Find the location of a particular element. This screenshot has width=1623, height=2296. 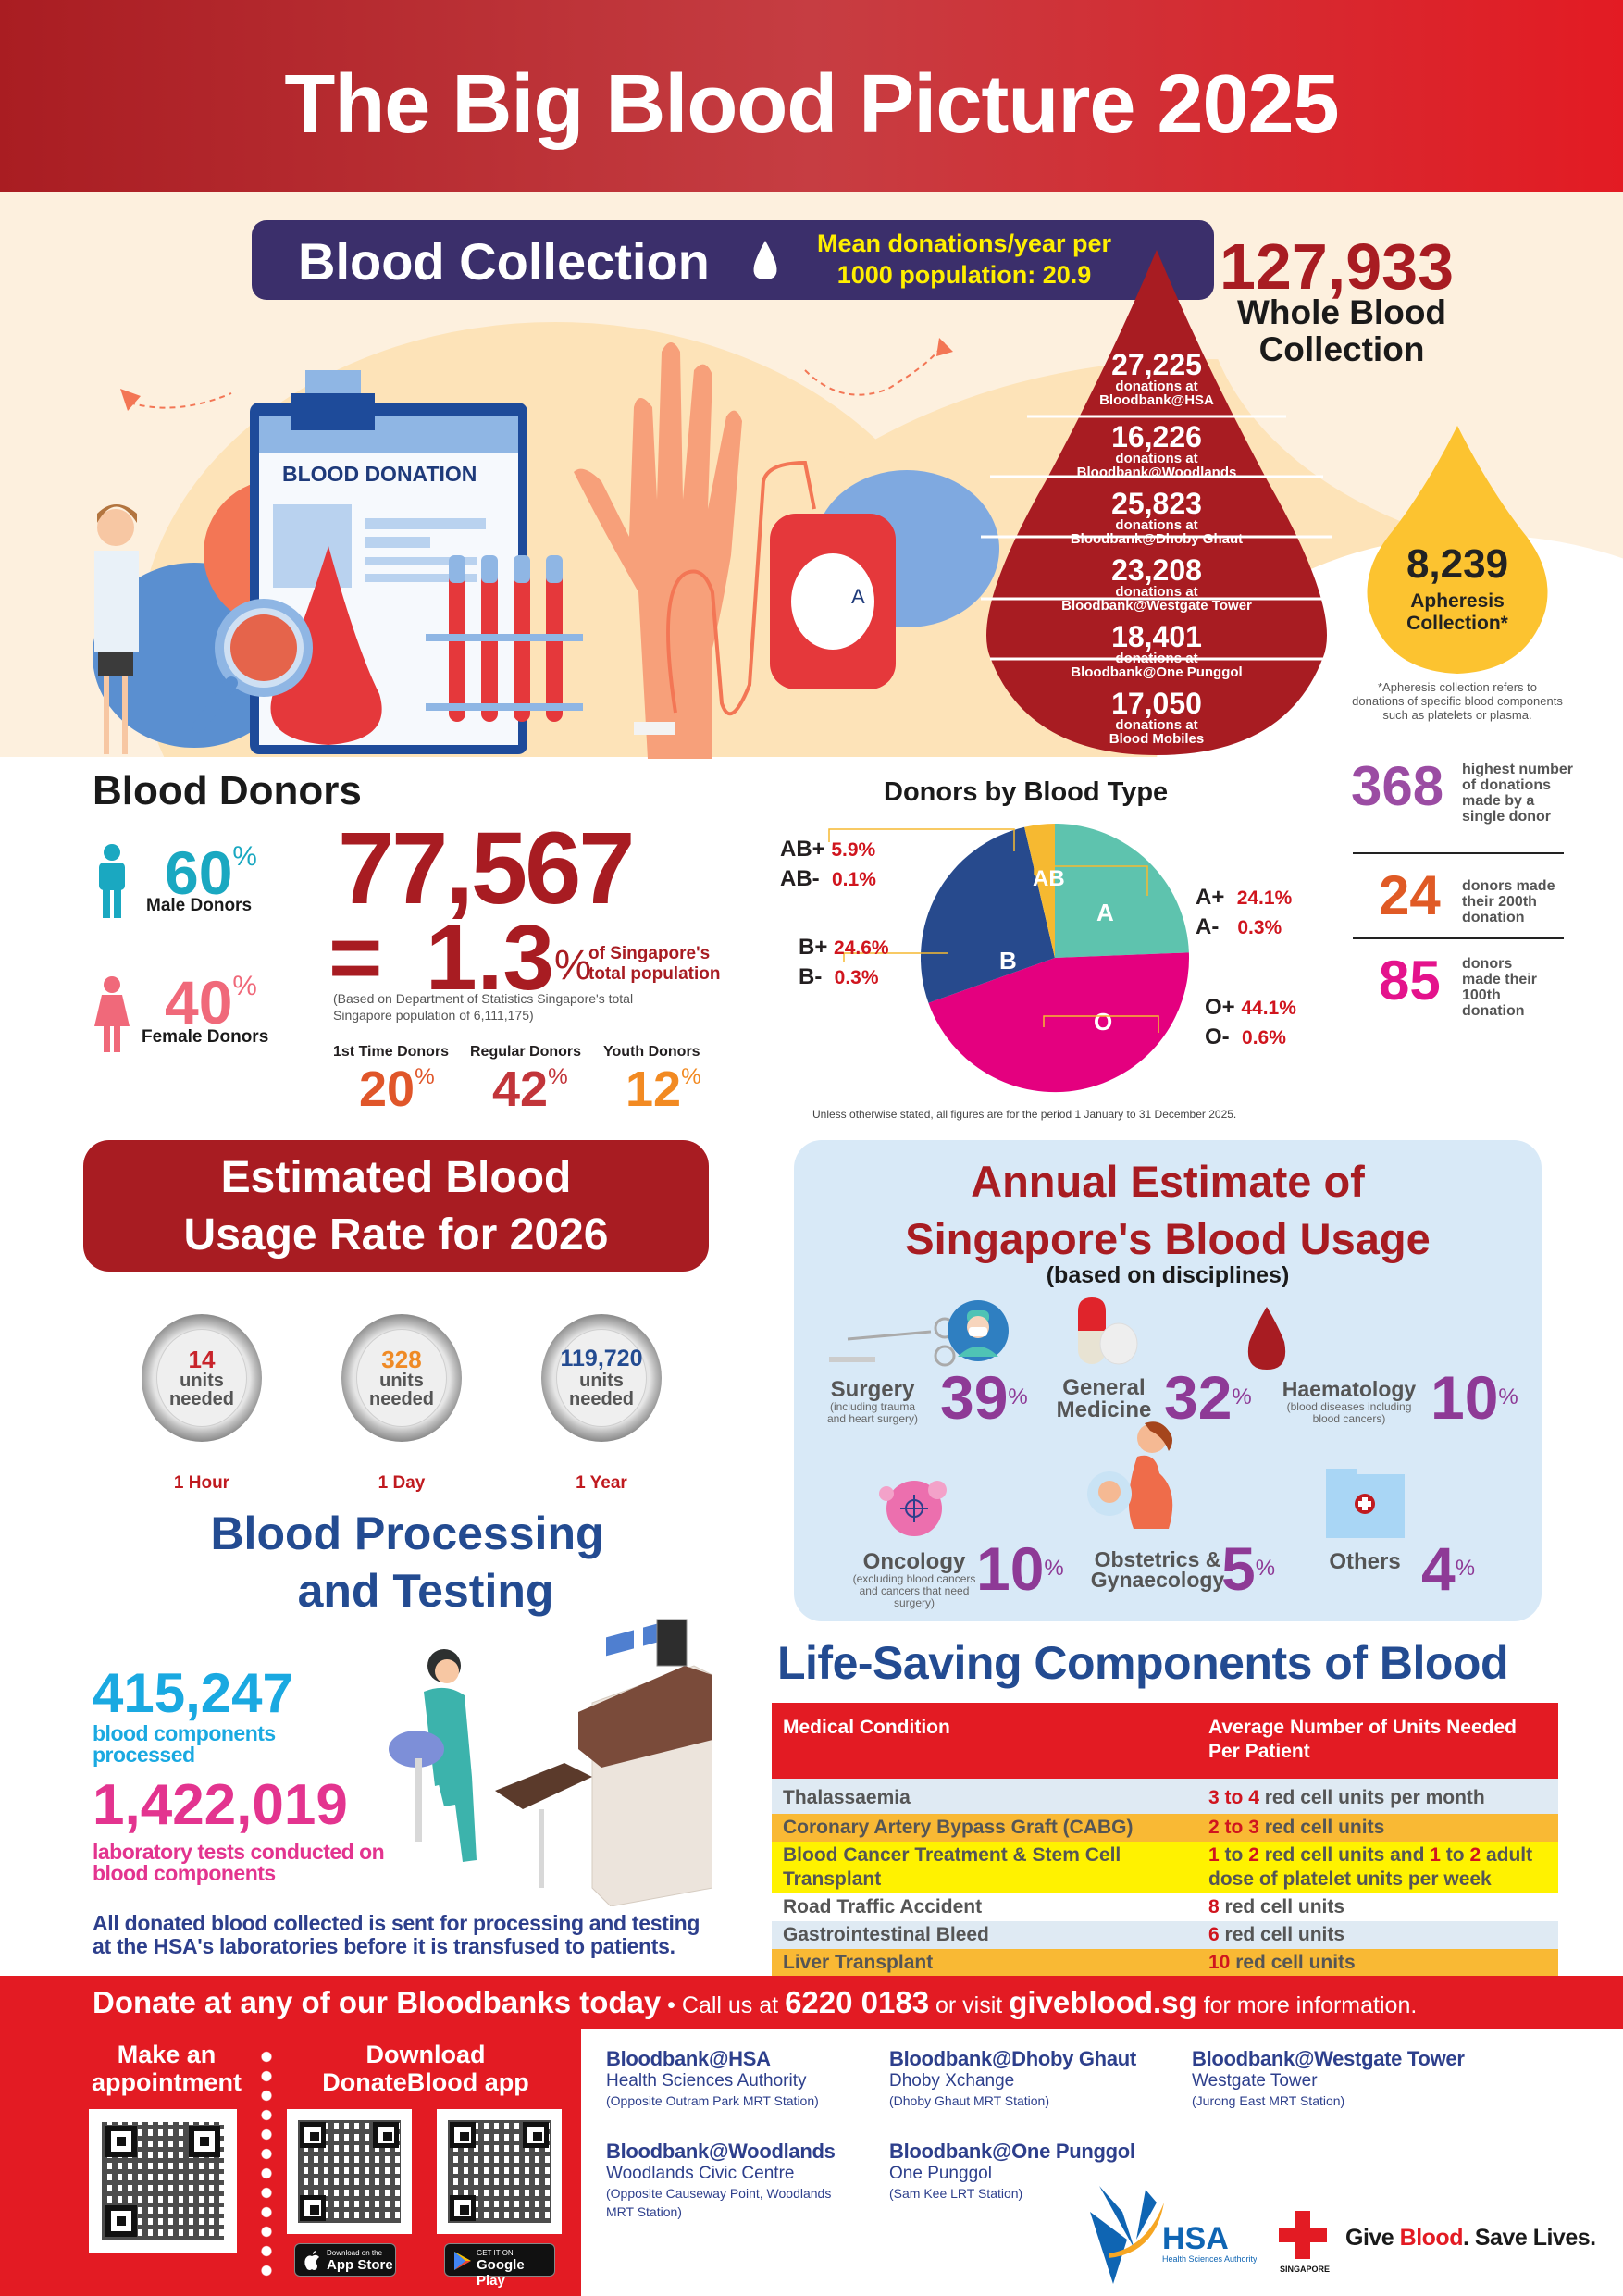

svg-text: B is located at coordinates (1008, 961).